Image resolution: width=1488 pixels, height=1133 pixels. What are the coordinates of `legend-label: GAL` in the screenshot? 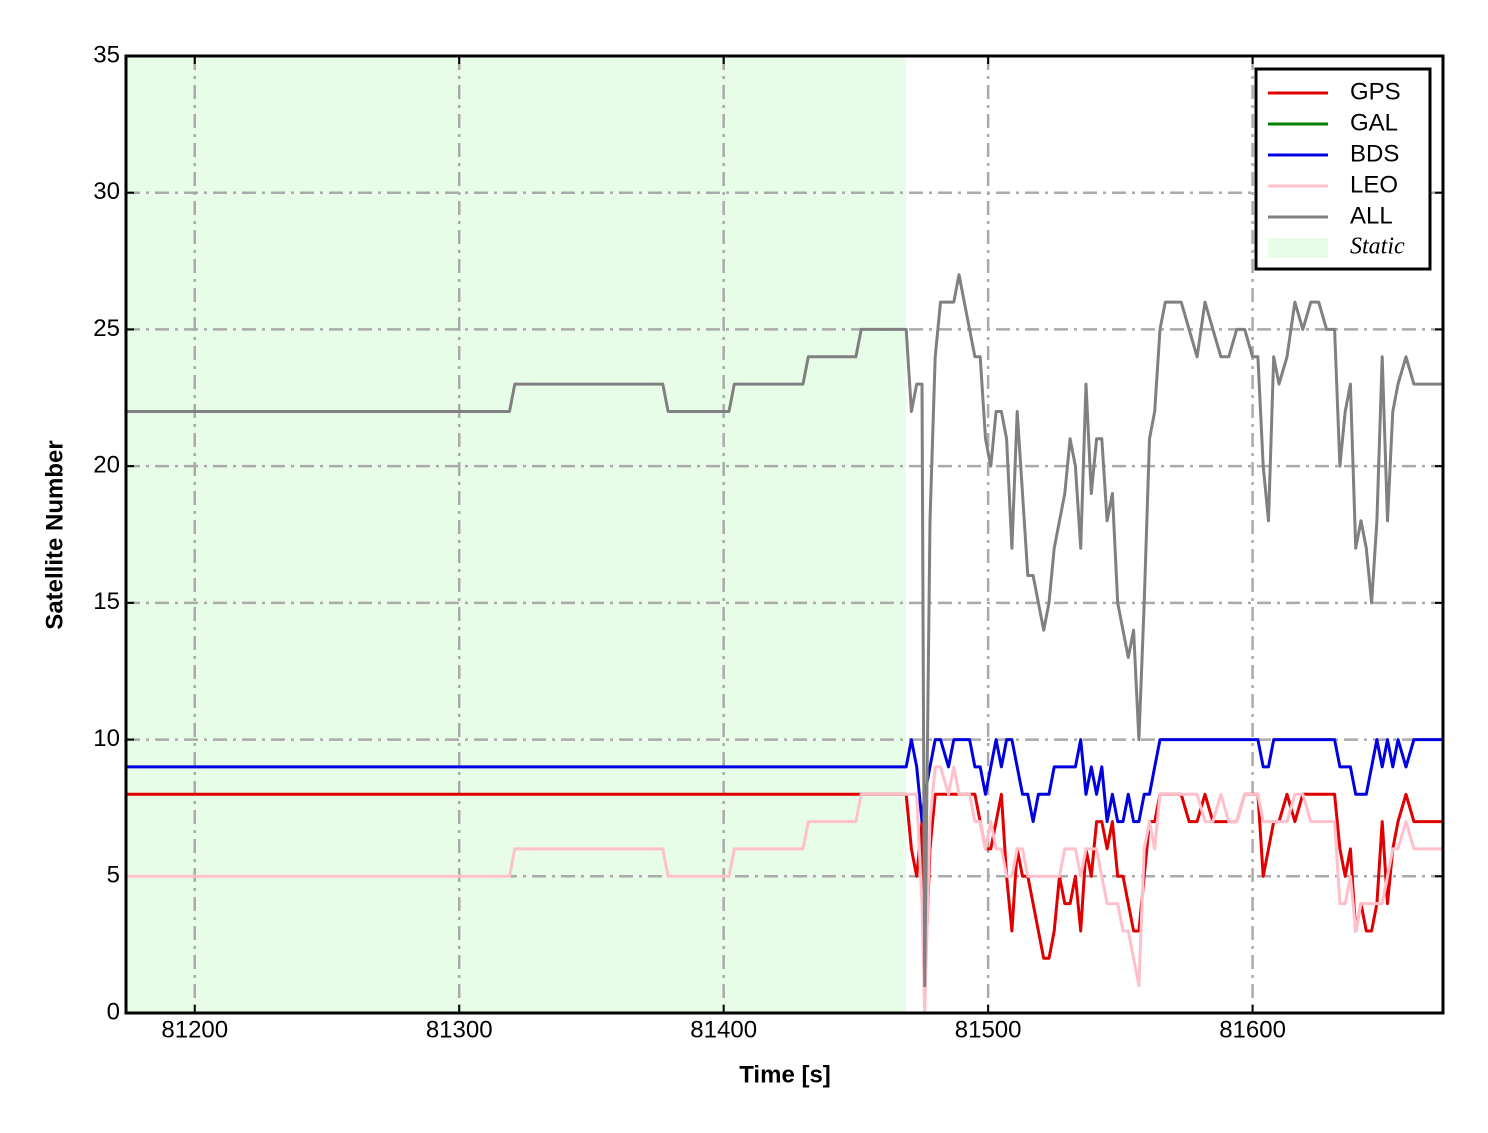 It's located at (1374, 122).